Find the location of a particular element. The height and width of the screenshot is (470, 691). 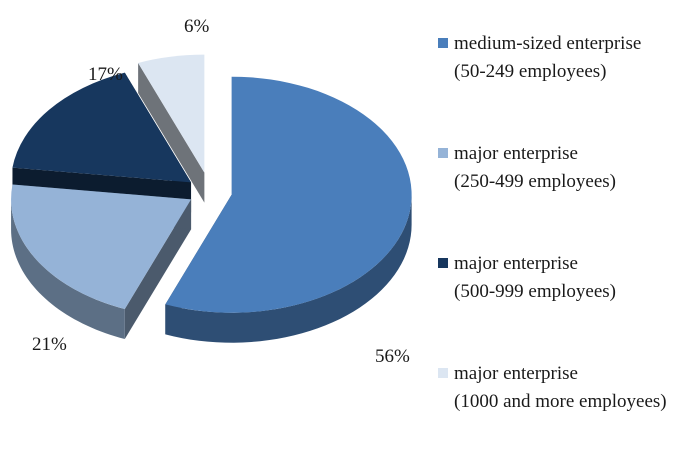

legend-item-3: major enterprise (500-999 employees) is located at coordinates (563, 278).